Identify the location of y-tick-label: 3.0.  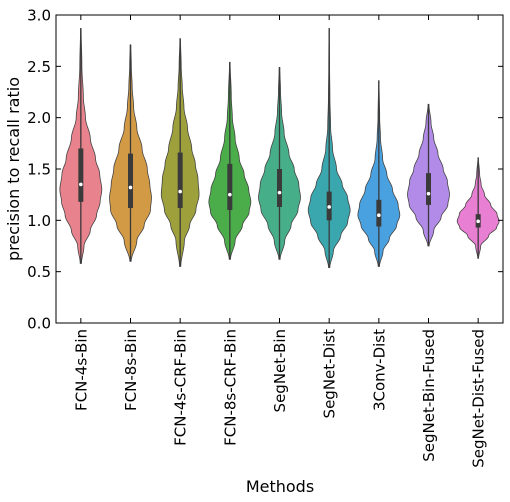
(39, 16).